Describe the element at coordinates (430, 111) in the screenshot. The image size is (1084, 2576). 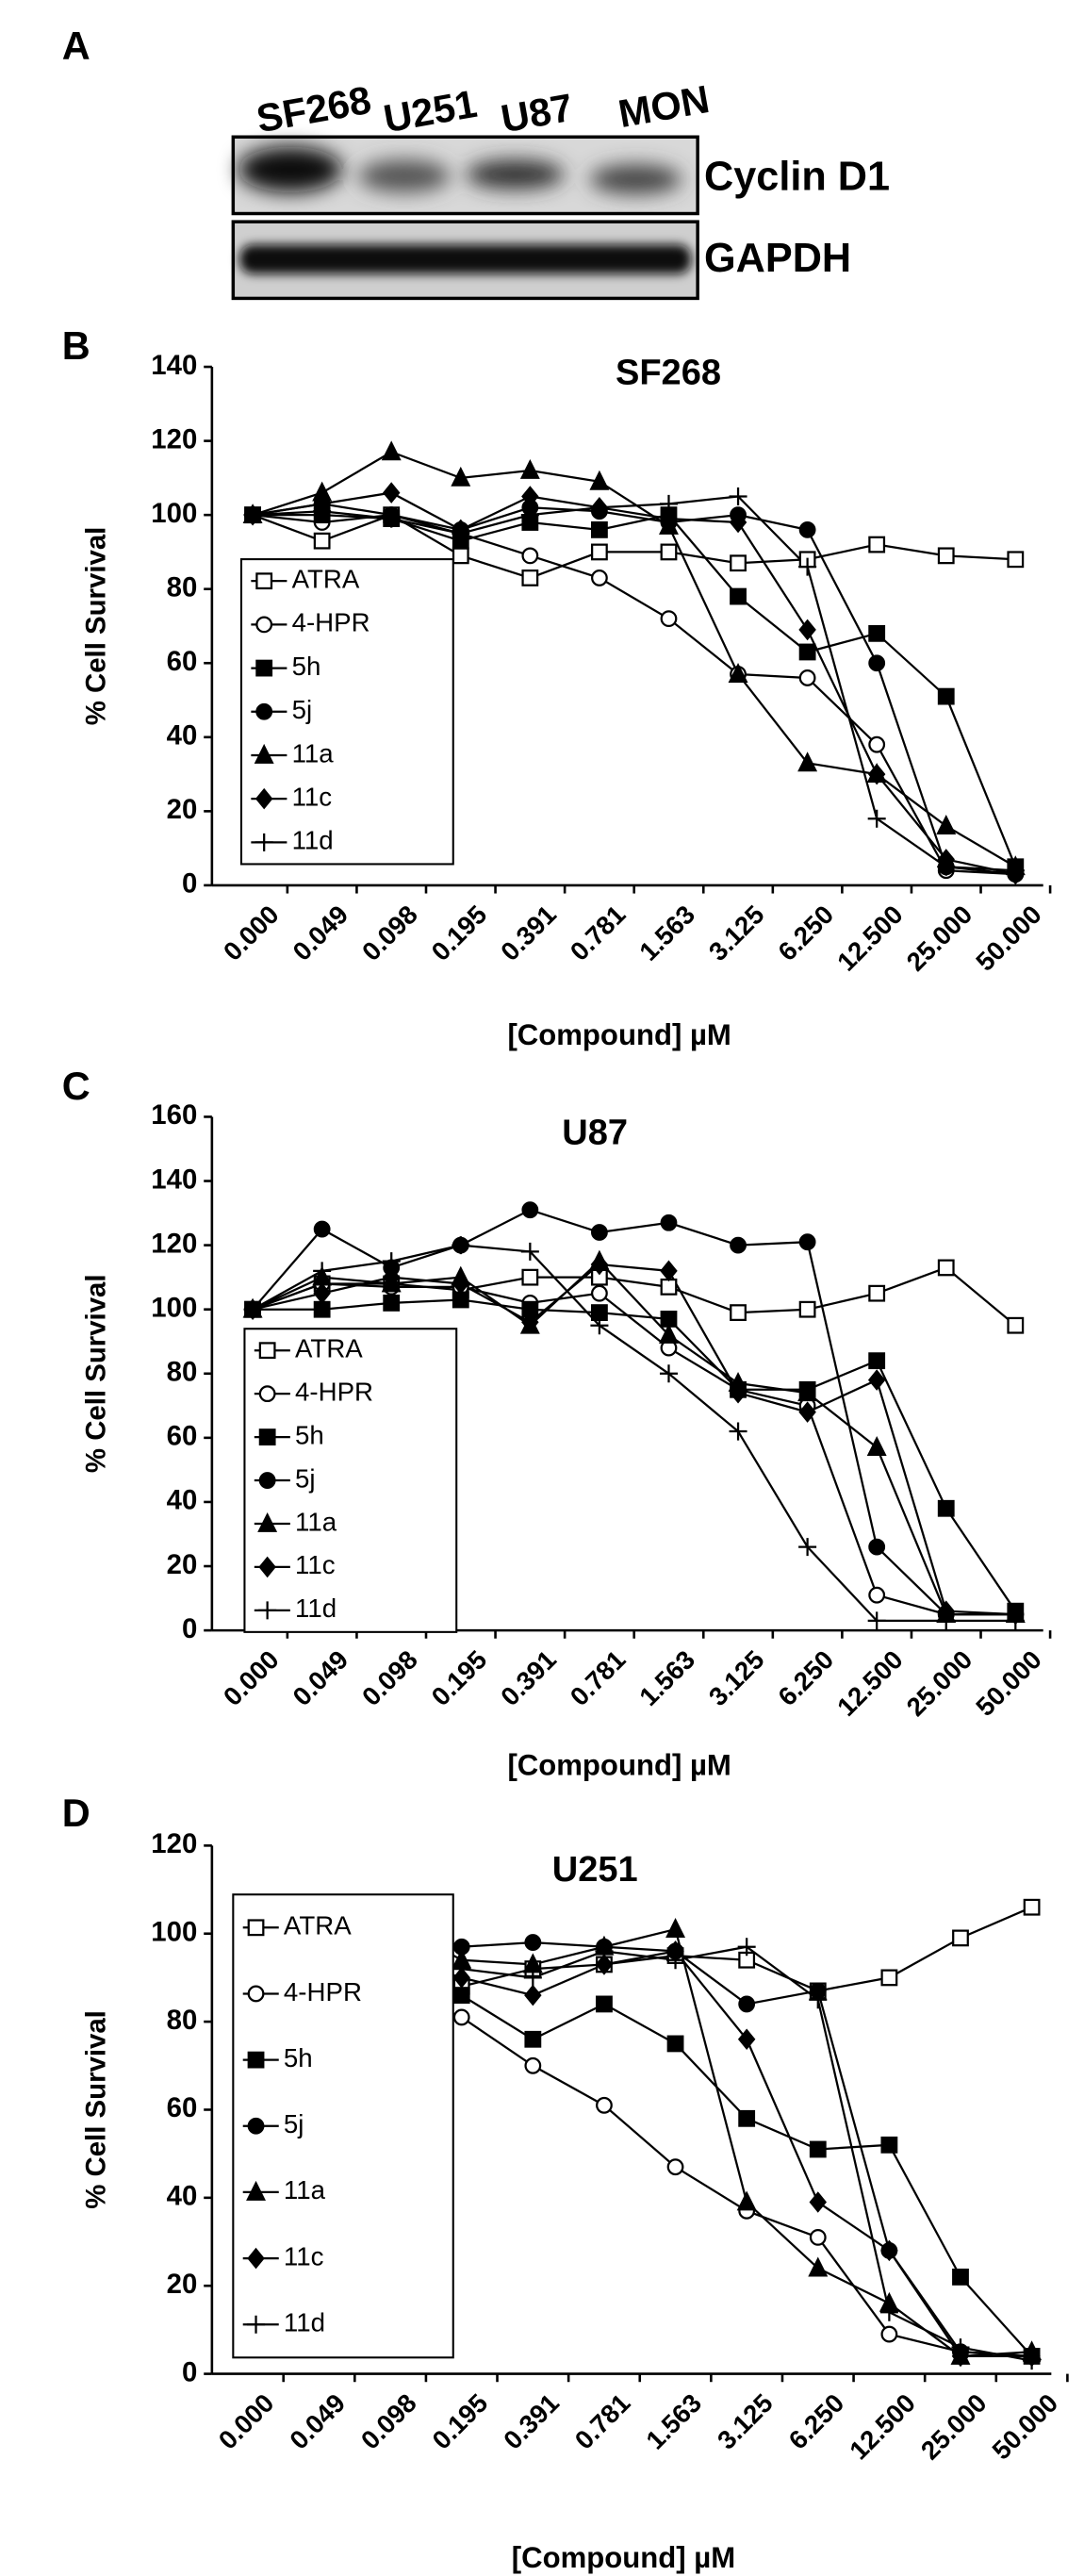
I see `lane-label: U251` at that location.